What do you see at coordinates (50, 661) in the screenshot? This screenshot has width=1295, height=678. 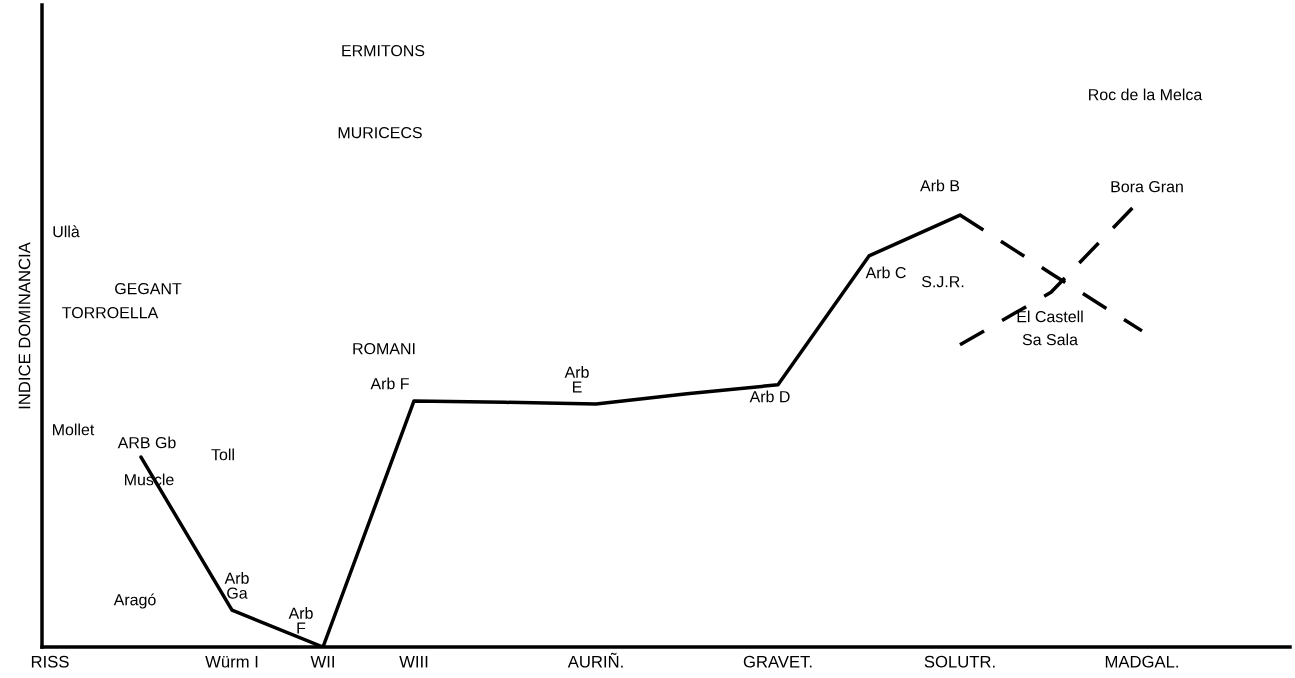 I see `x-tick-label: RISS` at bounding box center [50, 661].